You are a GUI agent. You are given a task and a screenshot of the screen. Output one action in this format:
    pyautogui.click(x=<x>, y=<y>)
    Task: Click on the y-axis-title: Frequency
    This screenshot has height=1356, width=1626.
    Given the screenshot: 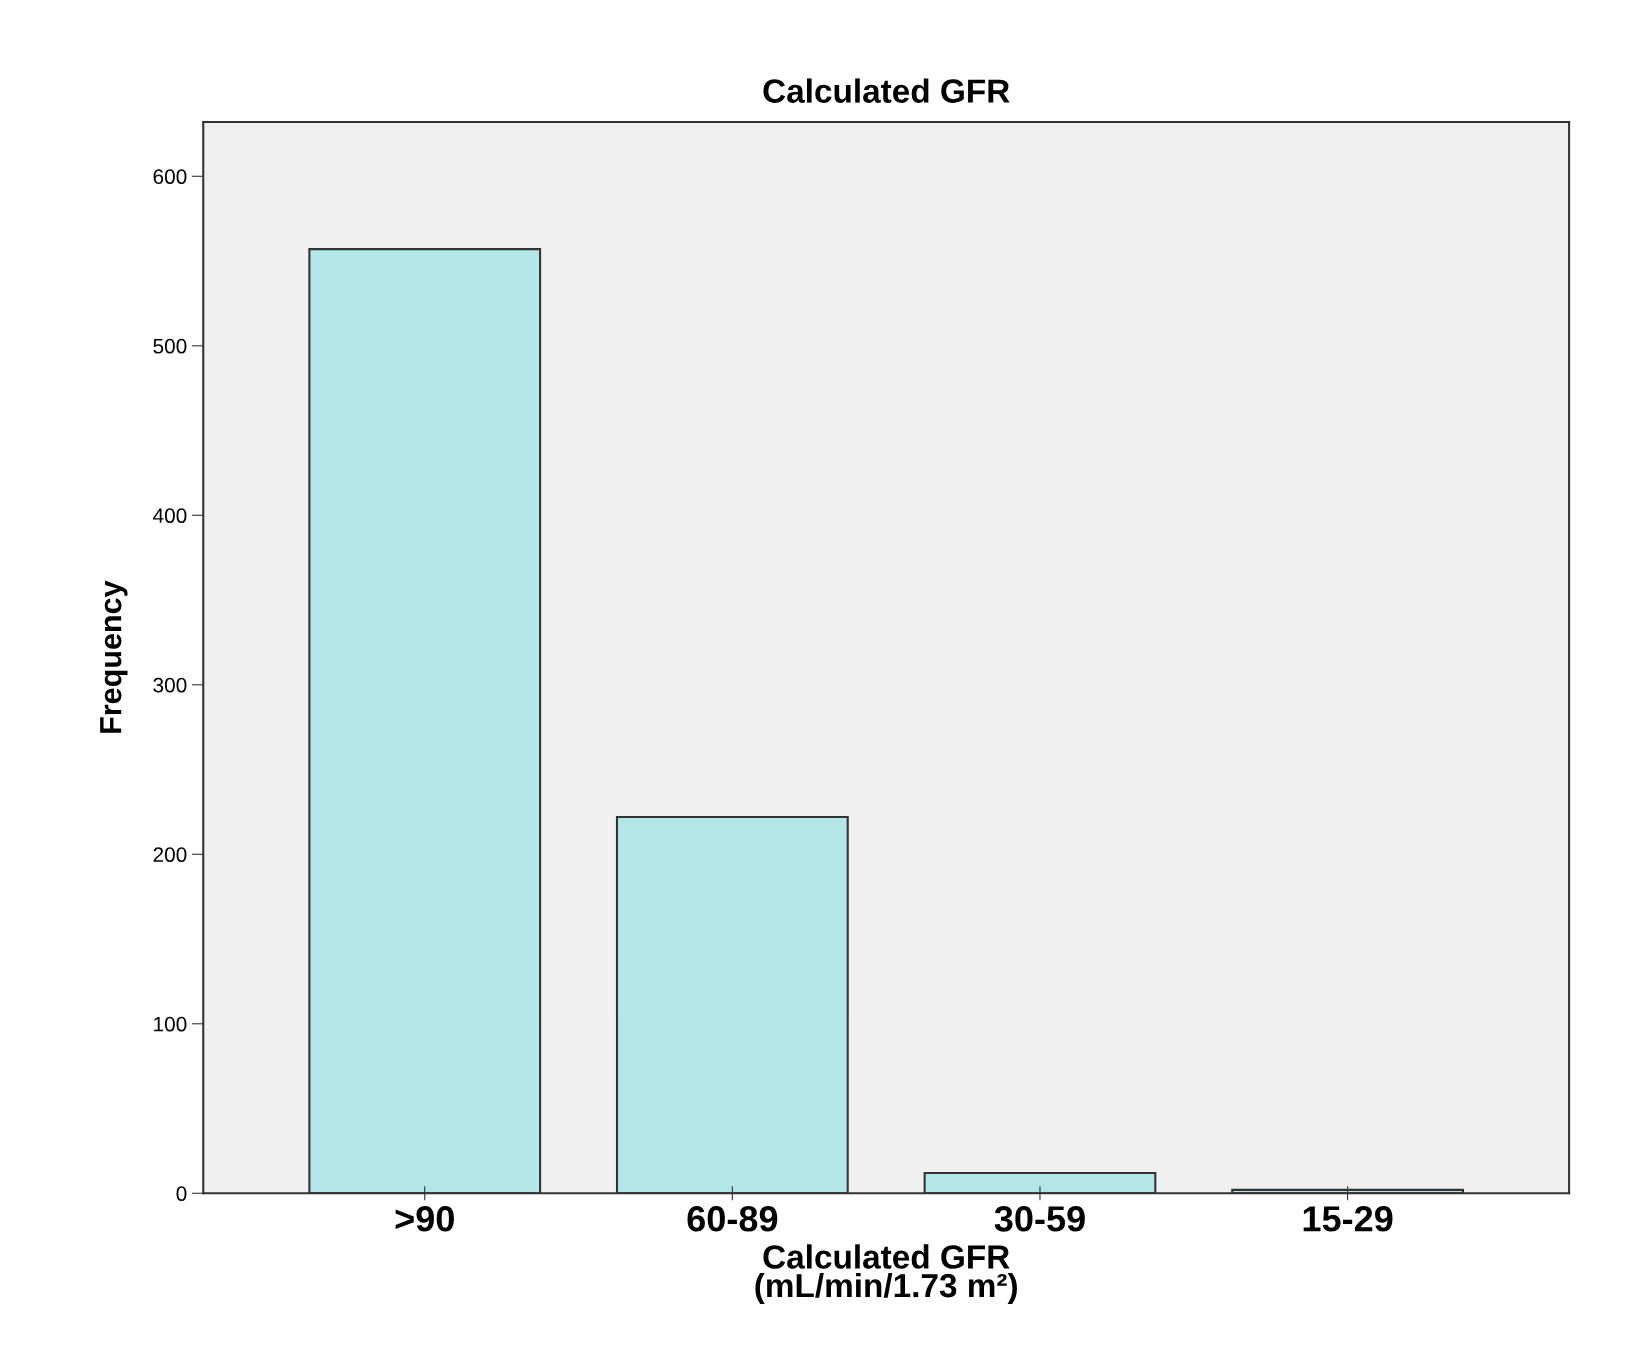 What is the action you would take?
    pyautogui.click(x=114, y=656)
    